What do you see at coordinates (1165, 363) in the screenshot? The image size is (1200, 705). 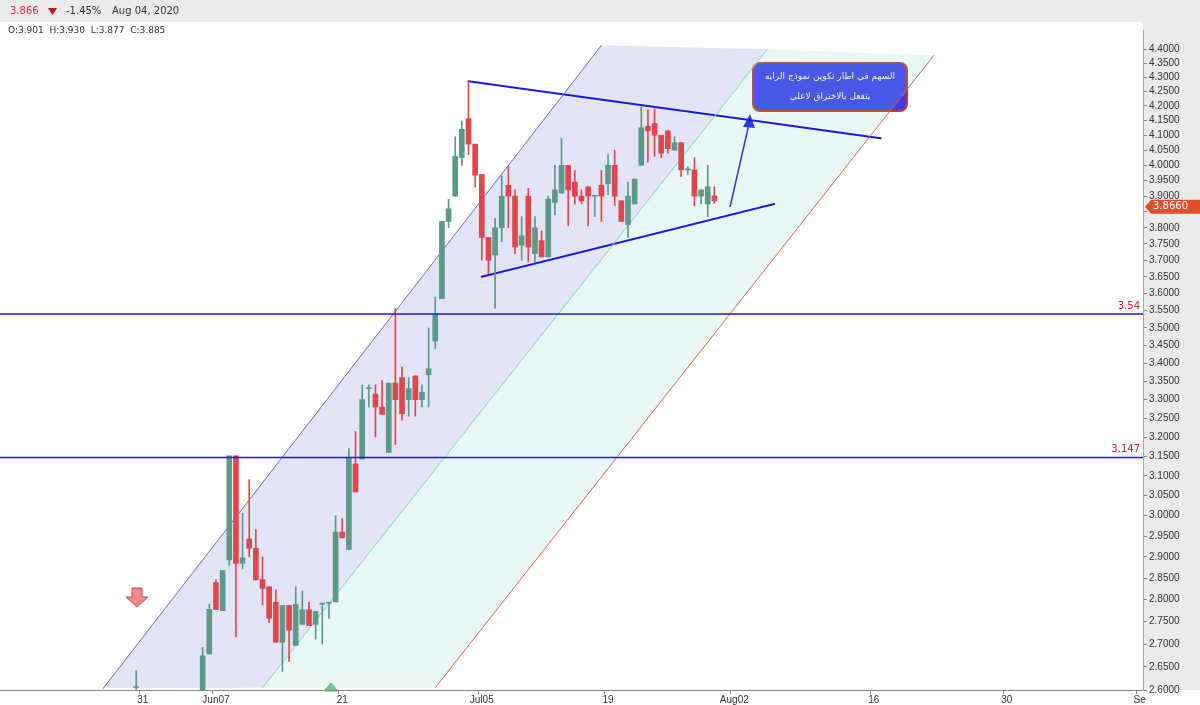 I see `y-tick-label: 3.4000` at bounding box center [1165, 363].